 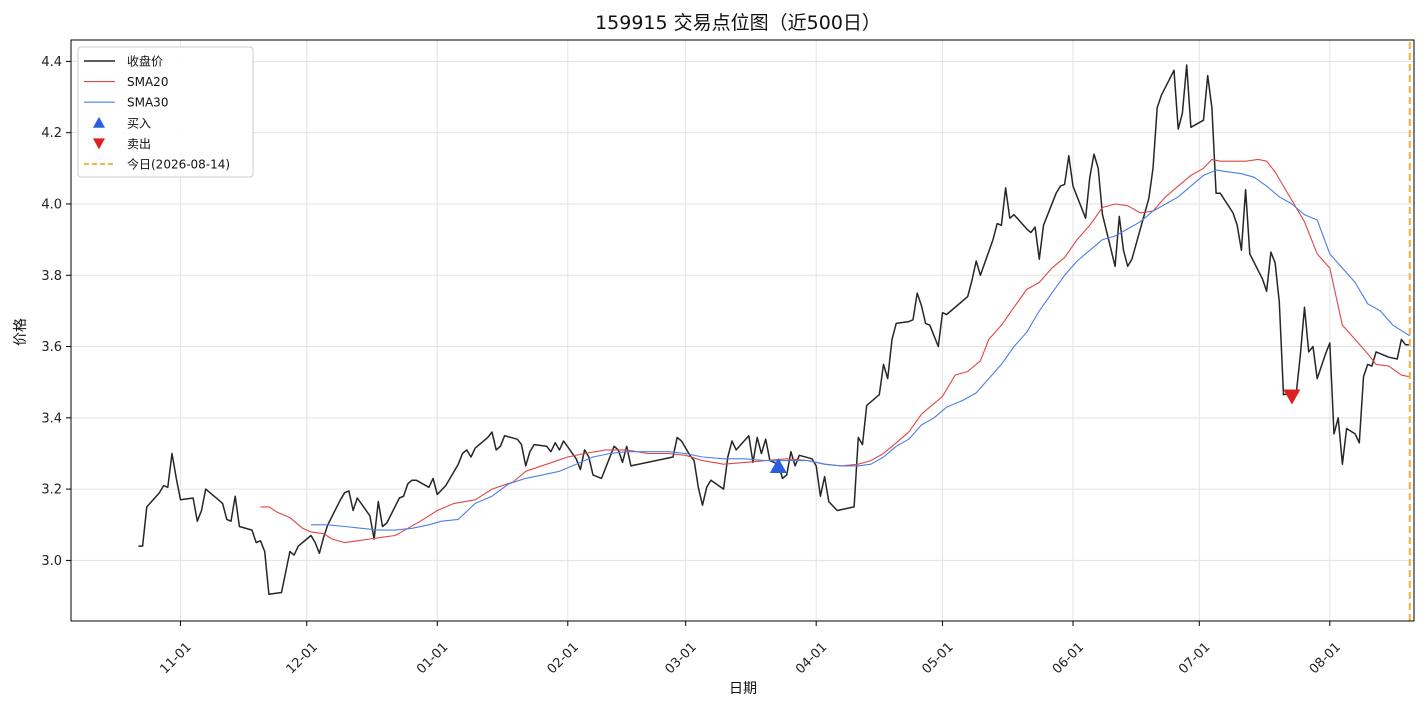 I want to click on y-tick-label: 3.0, so click(x=51, y=561).